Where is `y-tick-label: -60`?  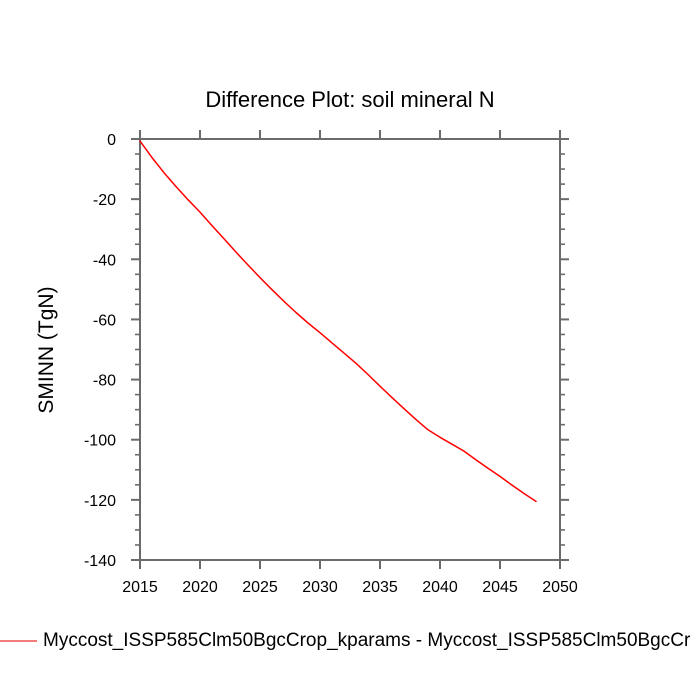
y-tick-label: -60 is located at coordinates (104, 320).